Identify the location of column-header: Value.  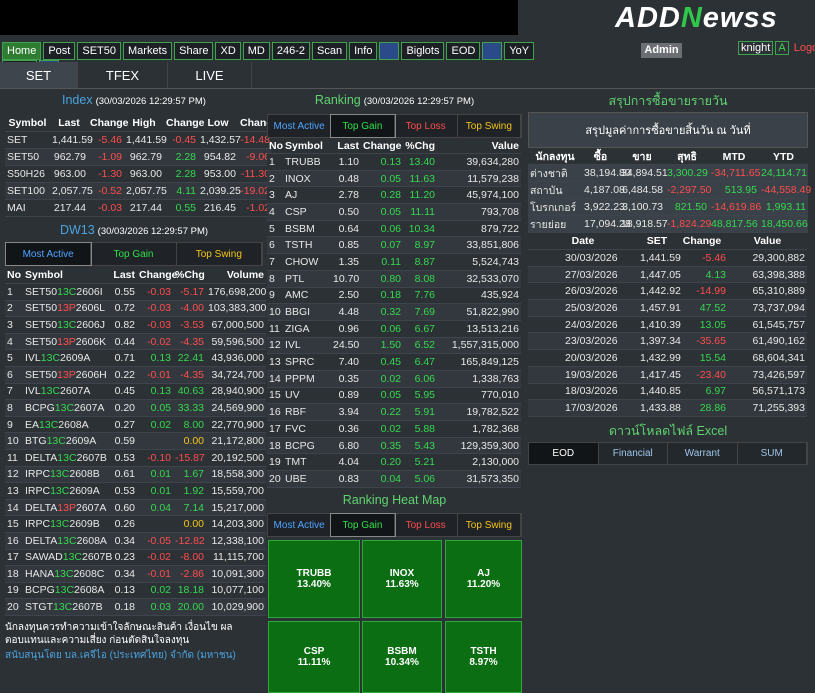
(767, 241).